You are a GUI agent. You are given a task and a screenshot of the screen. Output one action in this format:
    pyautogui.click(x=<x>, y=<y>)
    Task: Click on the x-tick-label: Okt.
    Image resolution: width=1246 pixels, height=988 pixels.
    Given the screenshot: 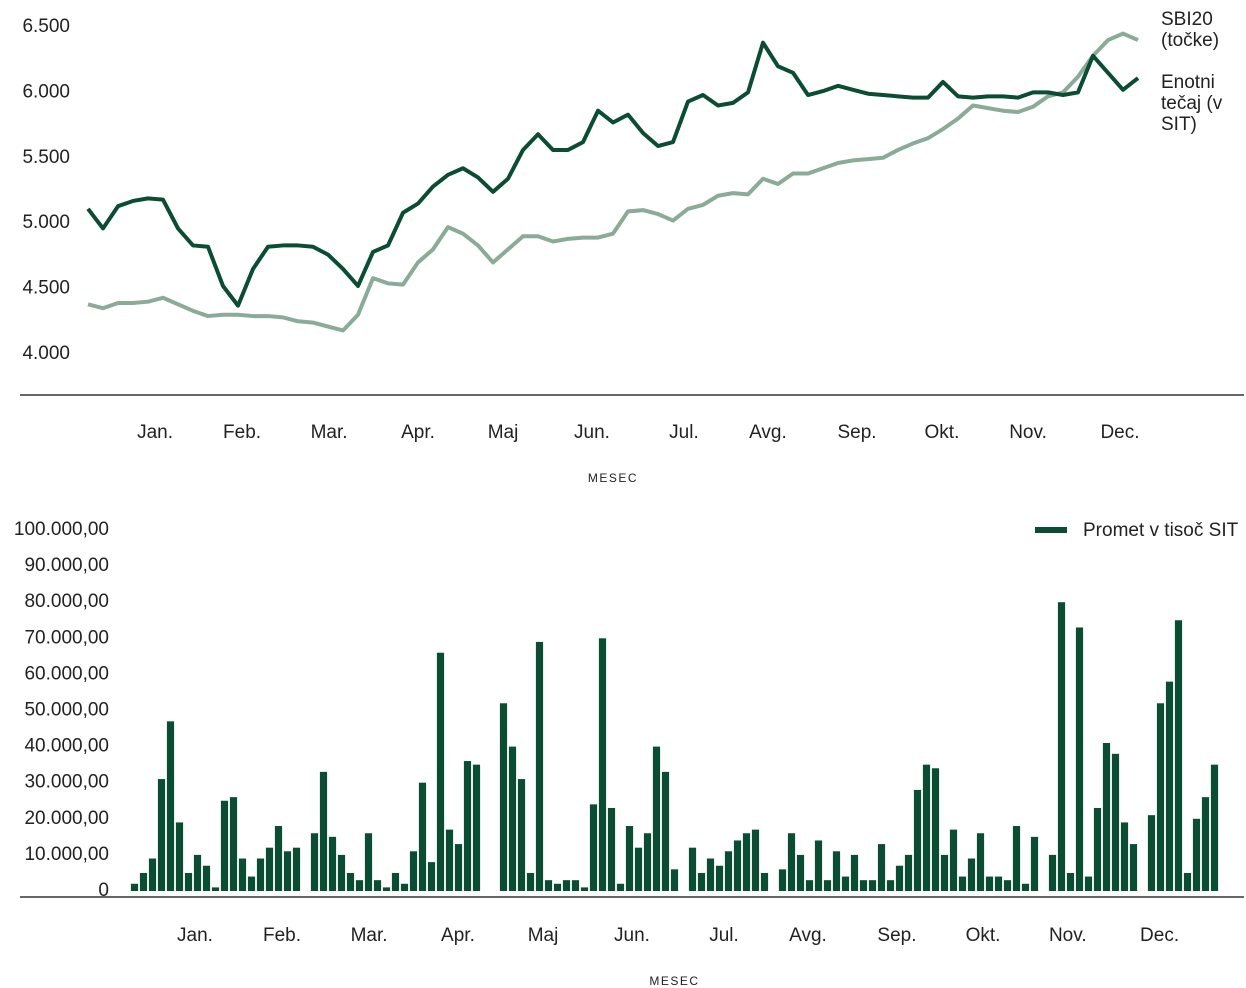 What is the action you would take?
    pyautogui.click(x=983, y=935)
    